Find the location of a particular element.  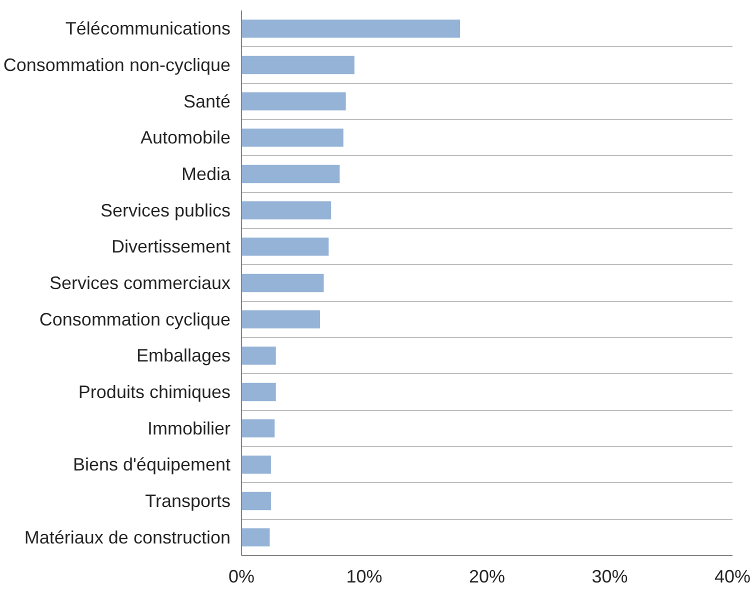

y-tick-label: Emballages is located at coordinates (183, 356).